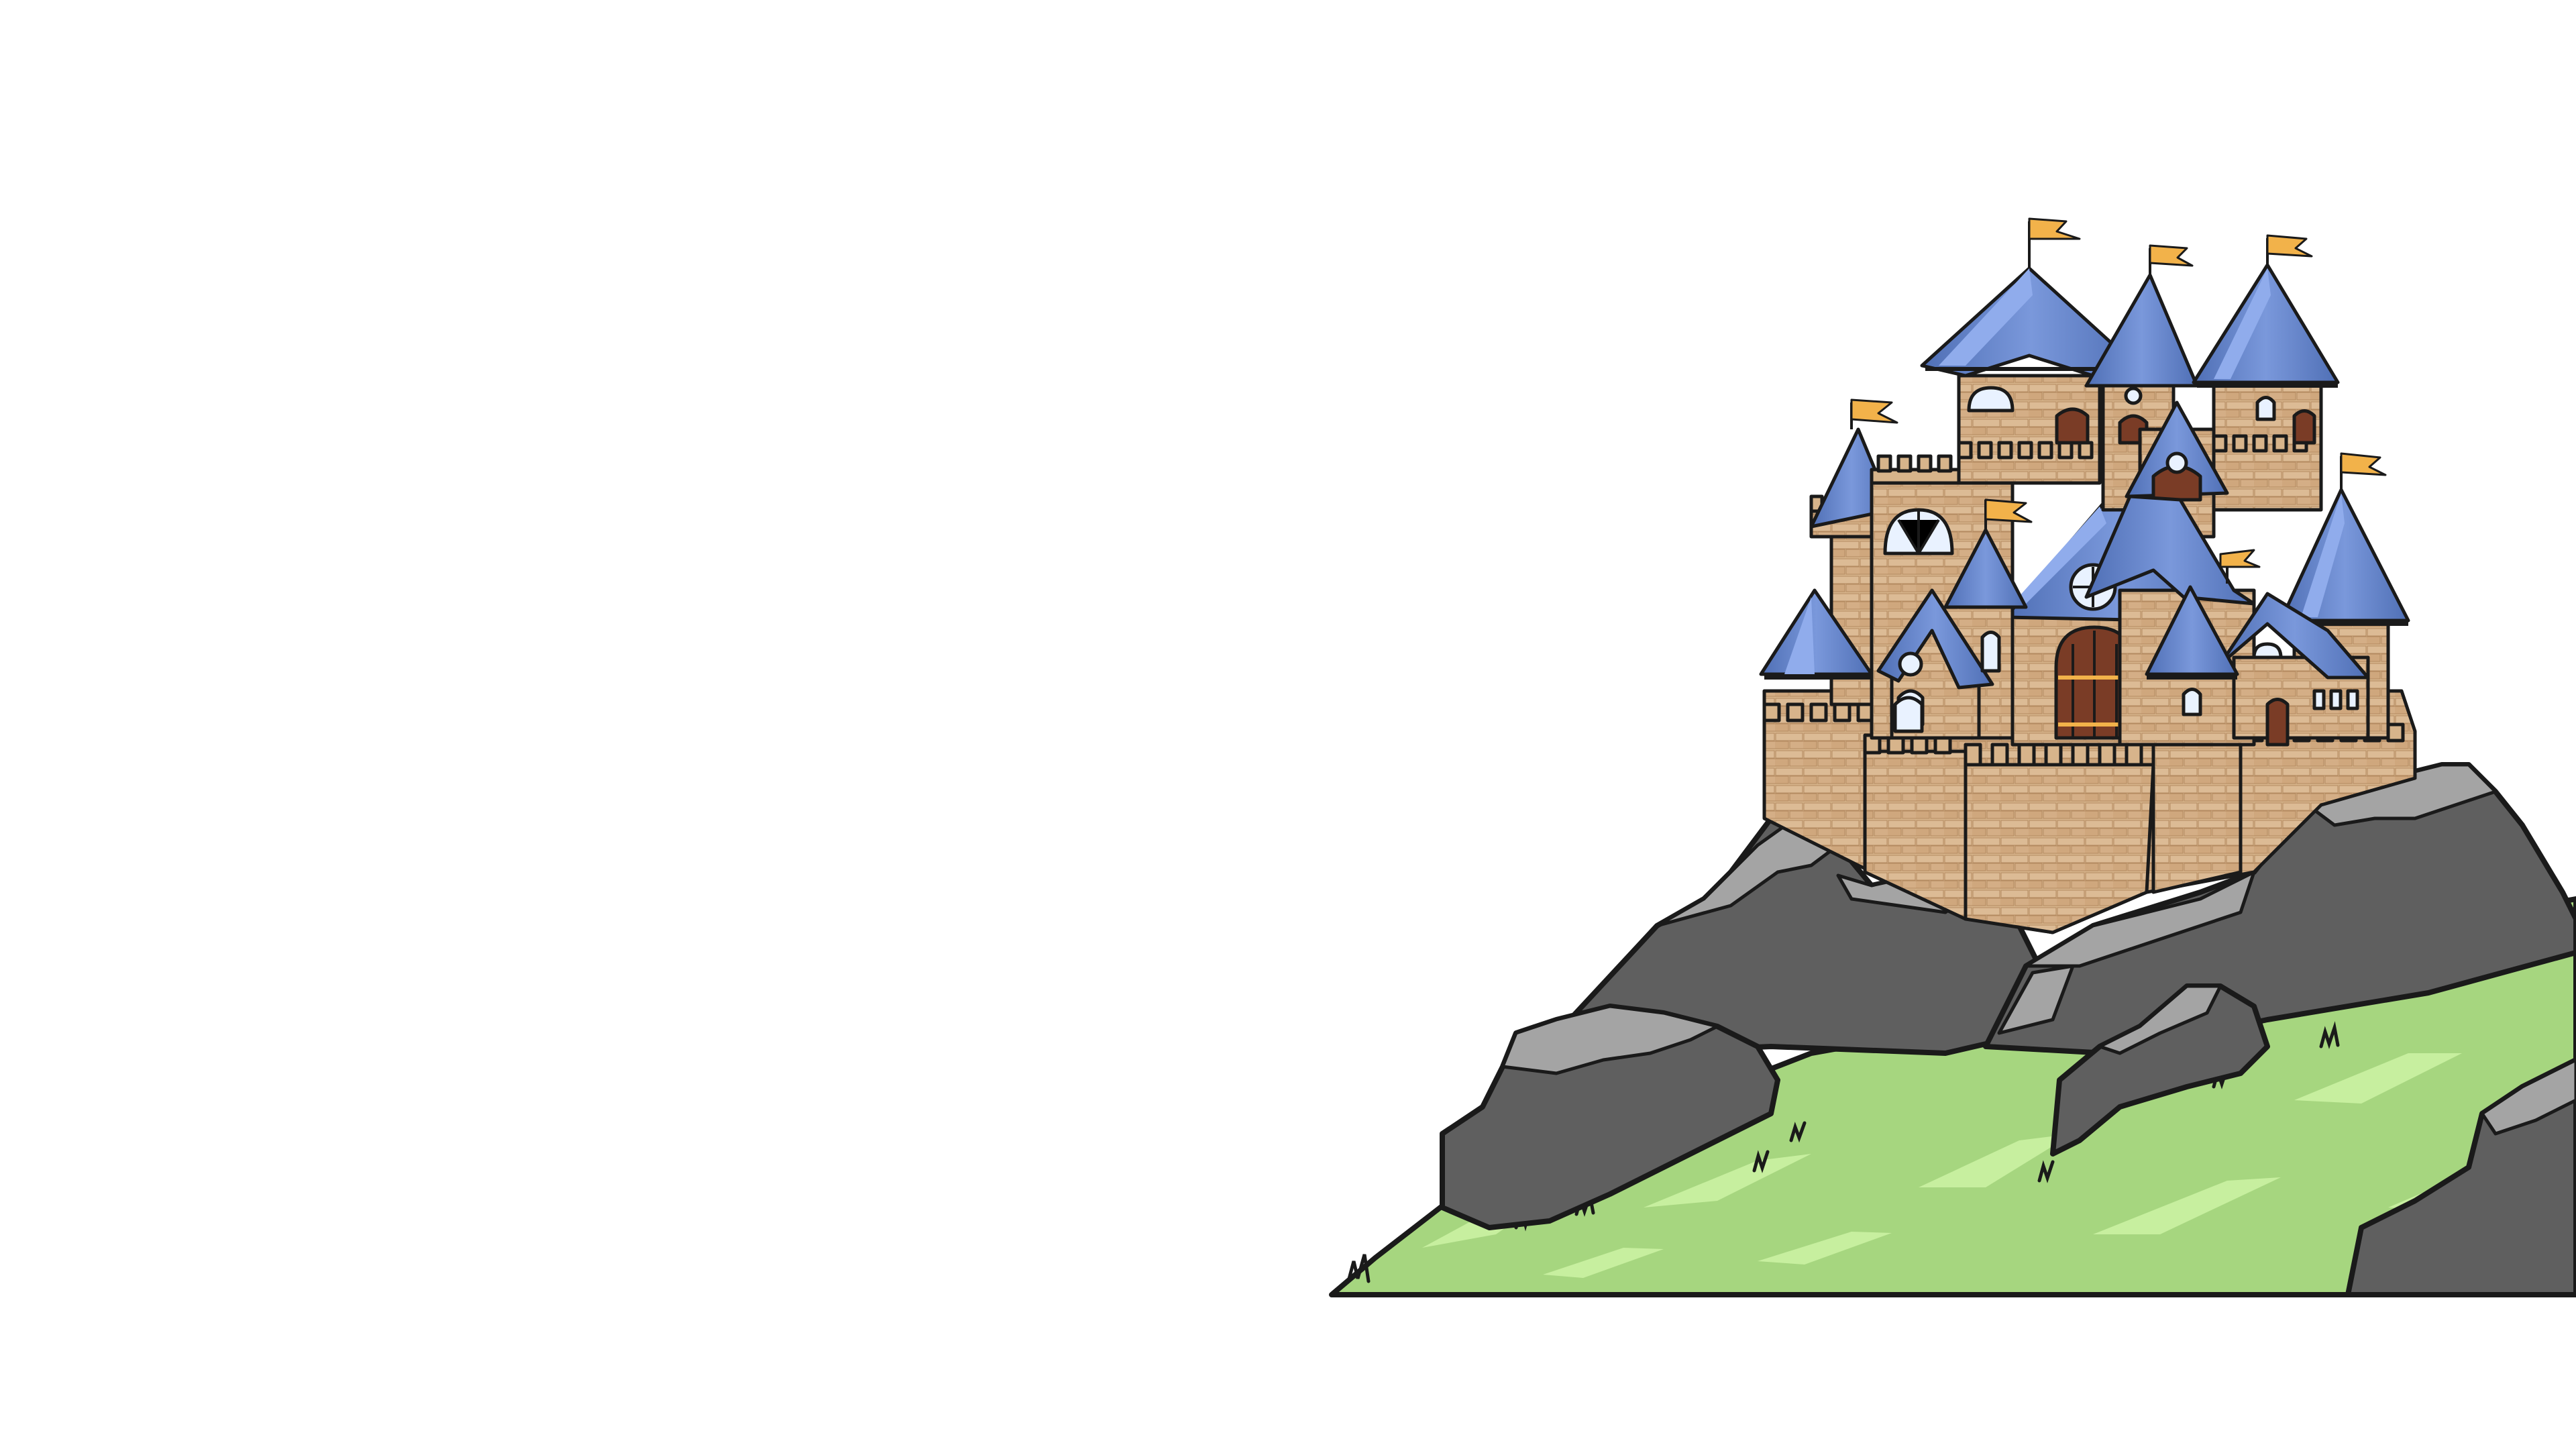 The image size is (2576, 1449). I want to click on castle, so click(2088, 575).